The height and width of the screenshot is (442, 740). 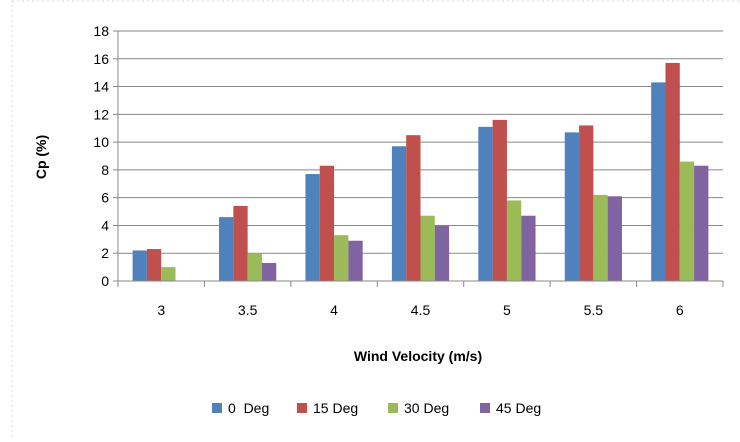 I want to click on y-tick-label: 8, so click(x=105, y=170).